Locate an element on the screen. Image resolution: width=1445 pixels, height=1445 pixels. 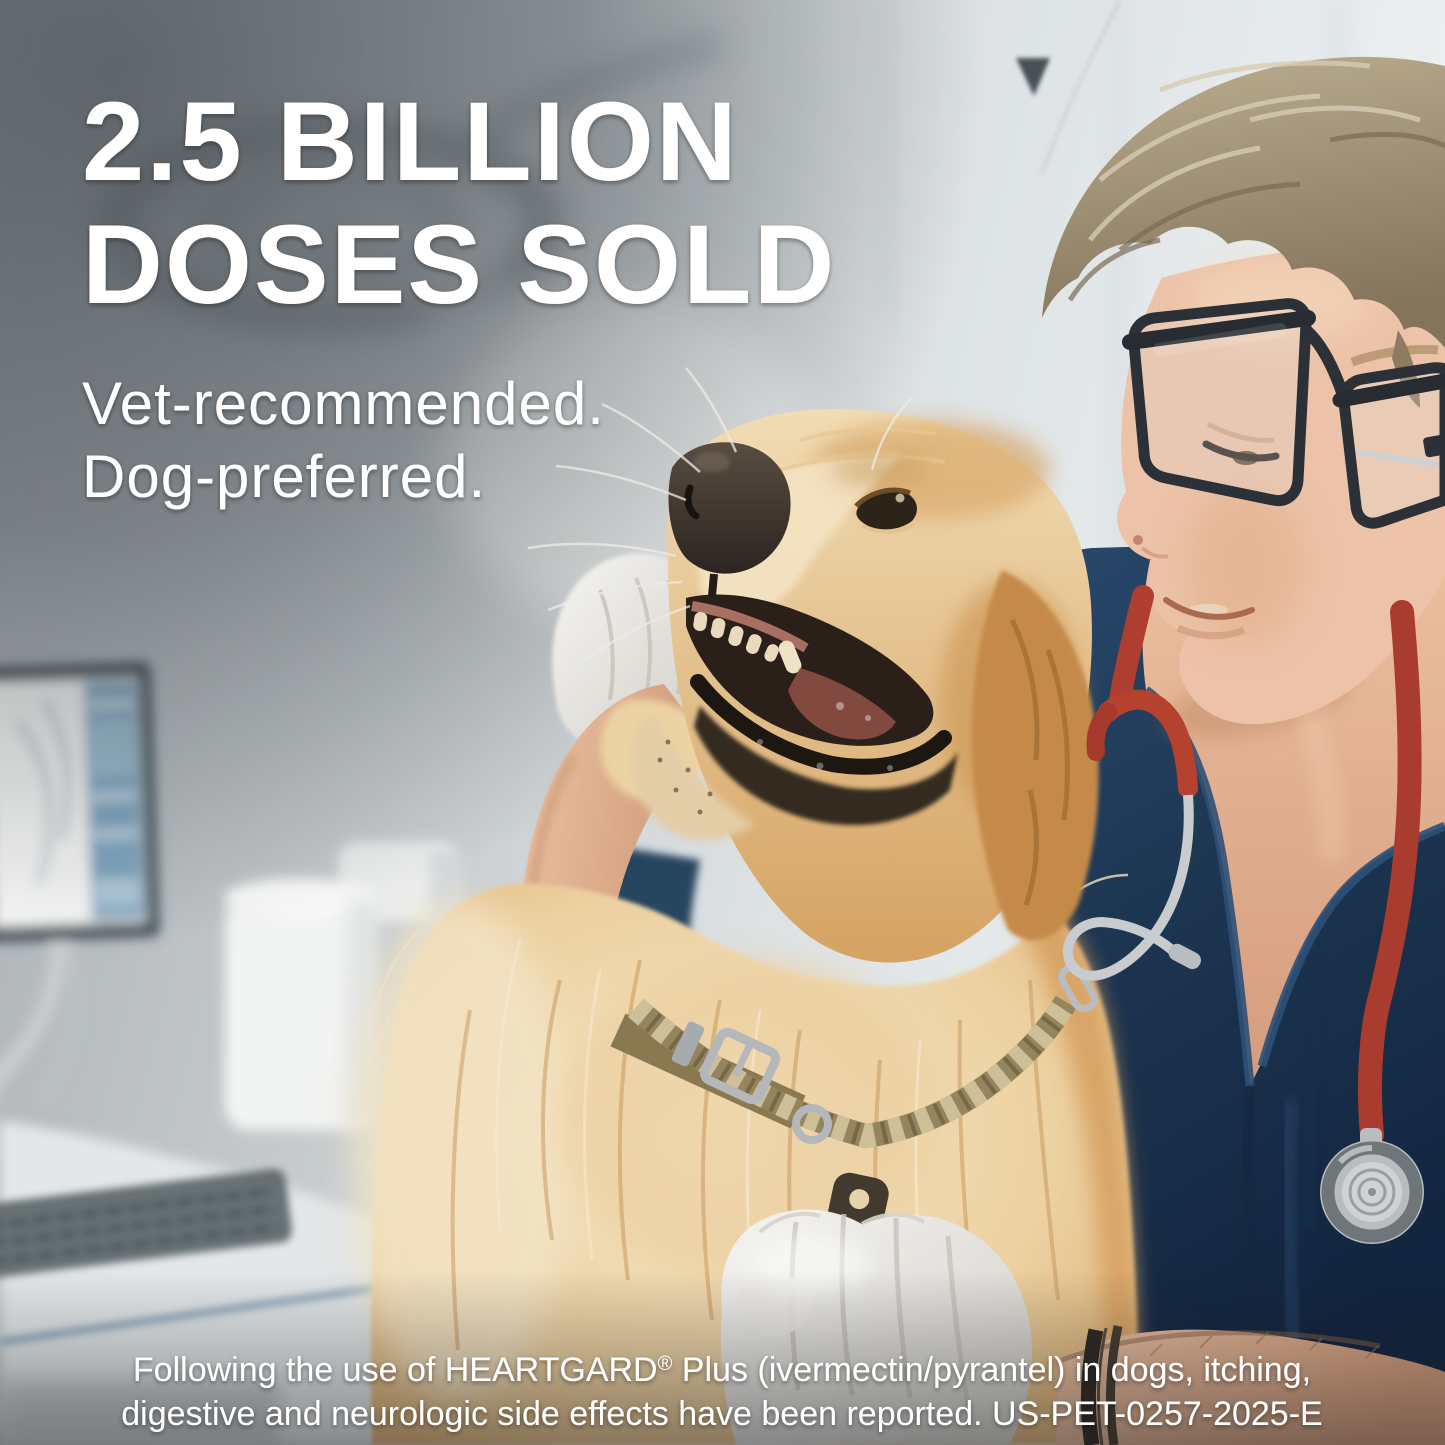
subheadline-line1: Vet-recommended. is located at coordinates (343, 403).